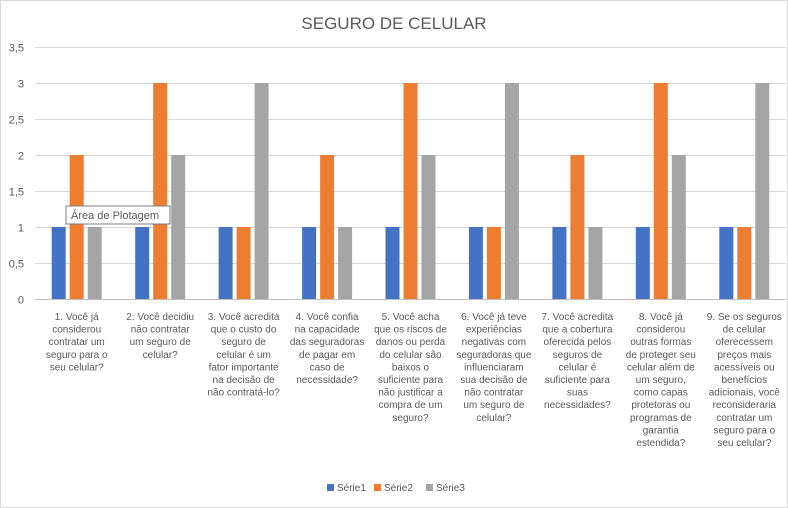 The image size is (788, 508). Describe the element at coordinates (660, 405) in the screenshot. I see `x-category-label-line: protetoras ou` at that location.